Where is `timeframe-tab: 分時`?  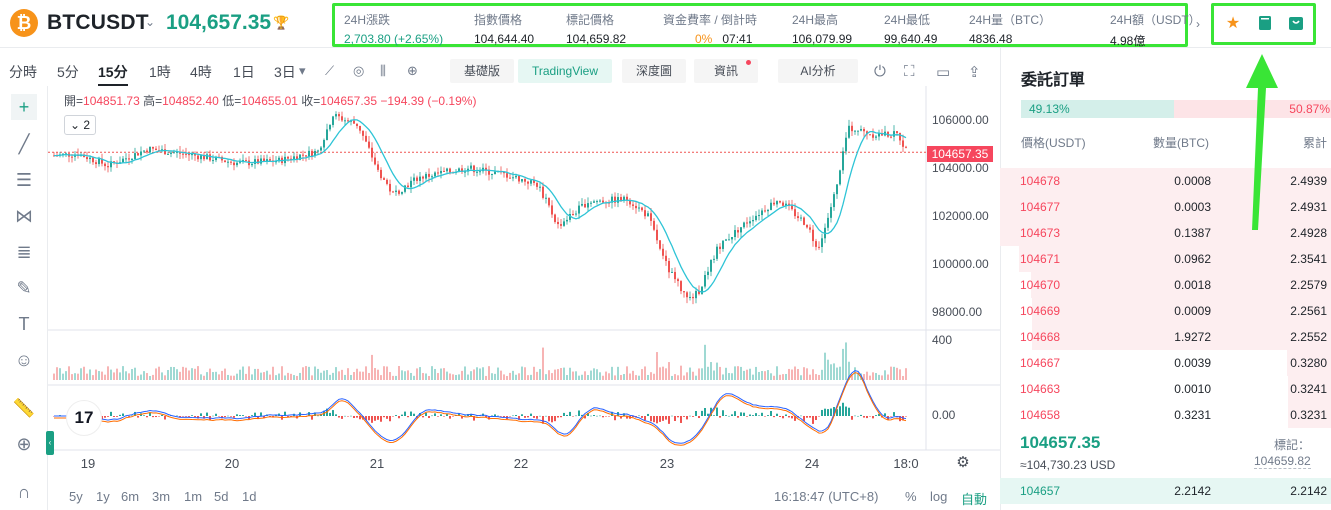
timeframe-tab: 分時 is located at coordinates (23, 72).